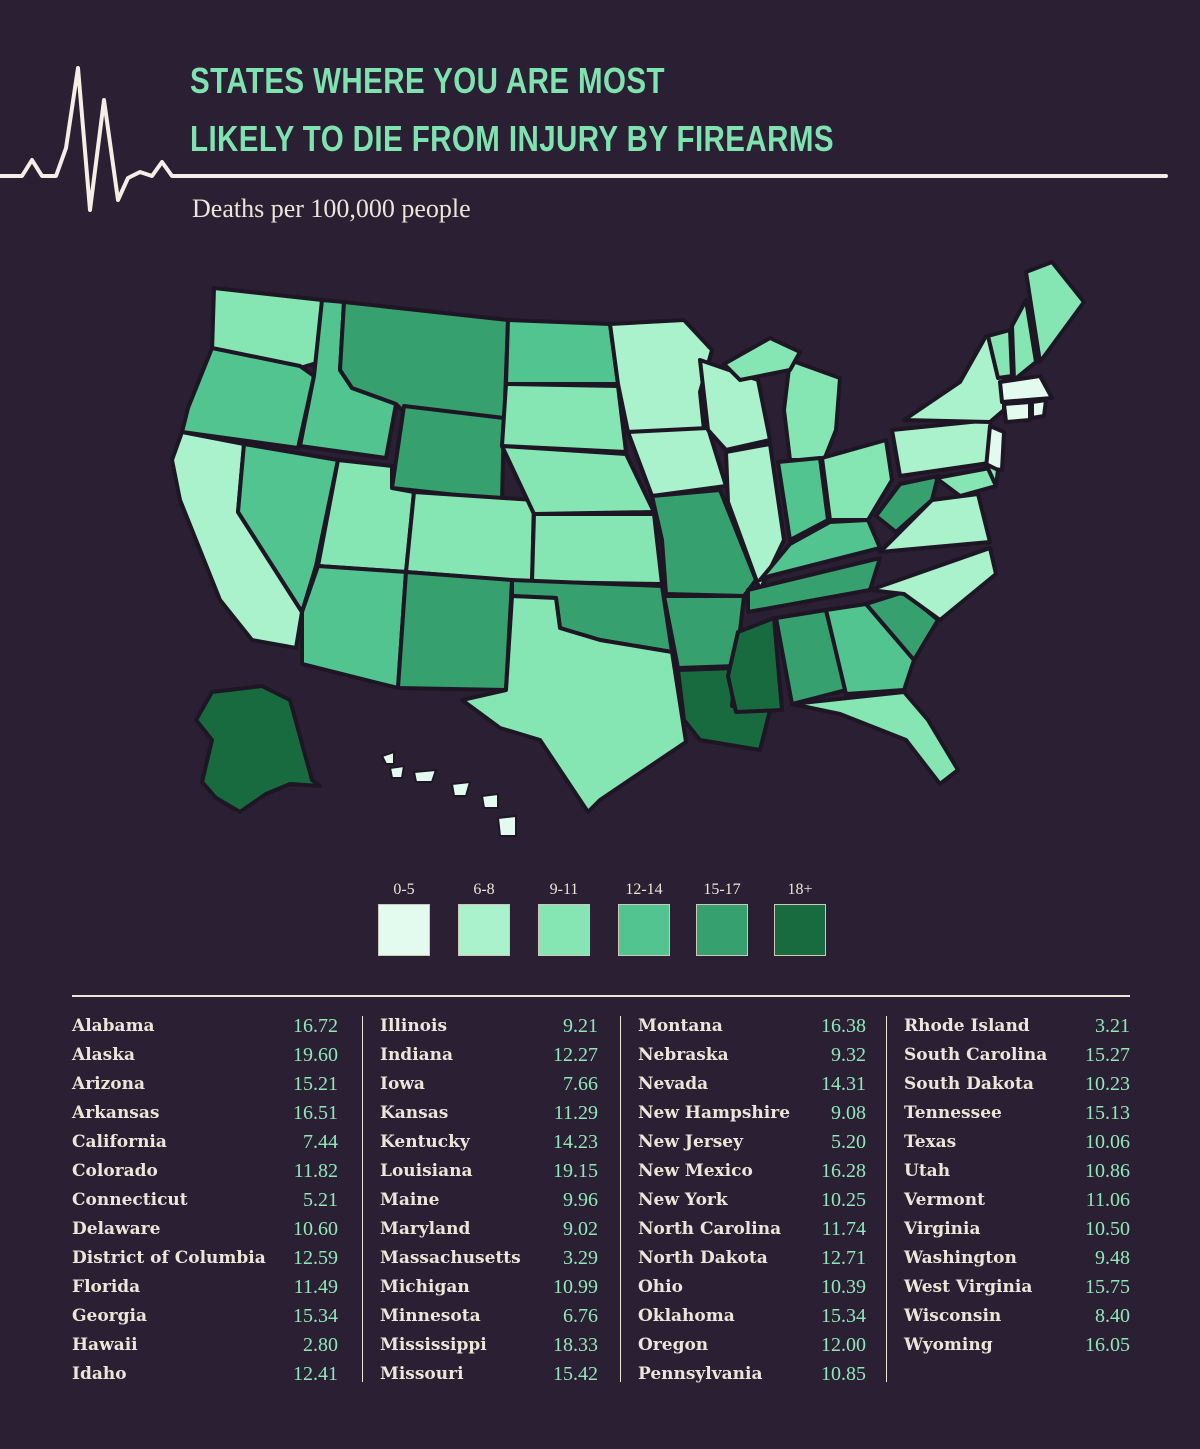 This screenshot has height=1449, width=1200. Describe the element at coordinates (752, 1316) in the screenshot. I see `table-row: Oklahoma 15.34` at that location.